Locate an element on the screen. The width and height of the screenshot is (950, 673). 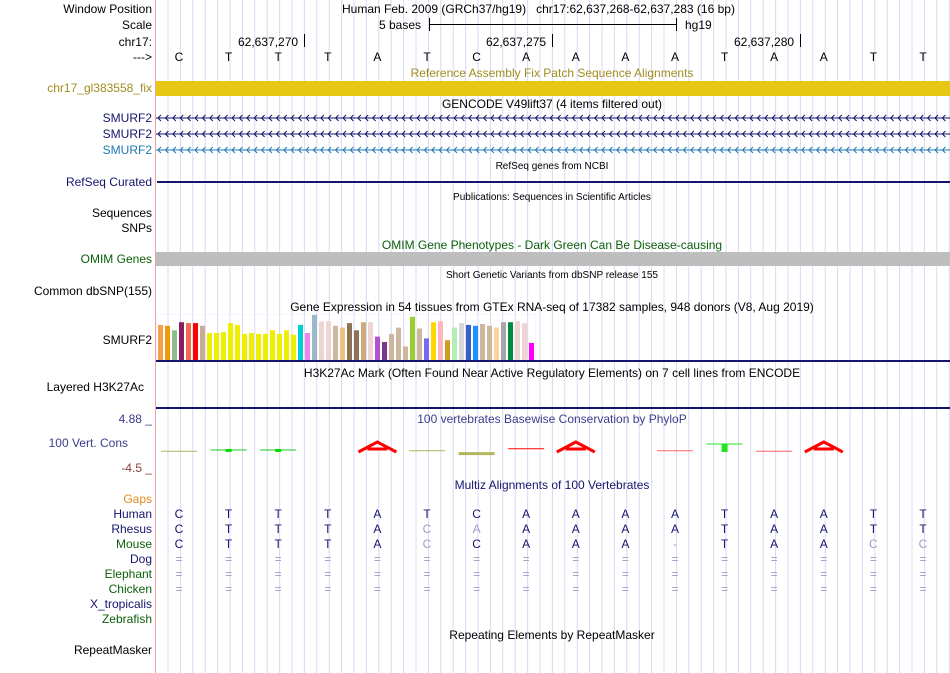
refseq-gene-line is located at coordinates (553, 182).